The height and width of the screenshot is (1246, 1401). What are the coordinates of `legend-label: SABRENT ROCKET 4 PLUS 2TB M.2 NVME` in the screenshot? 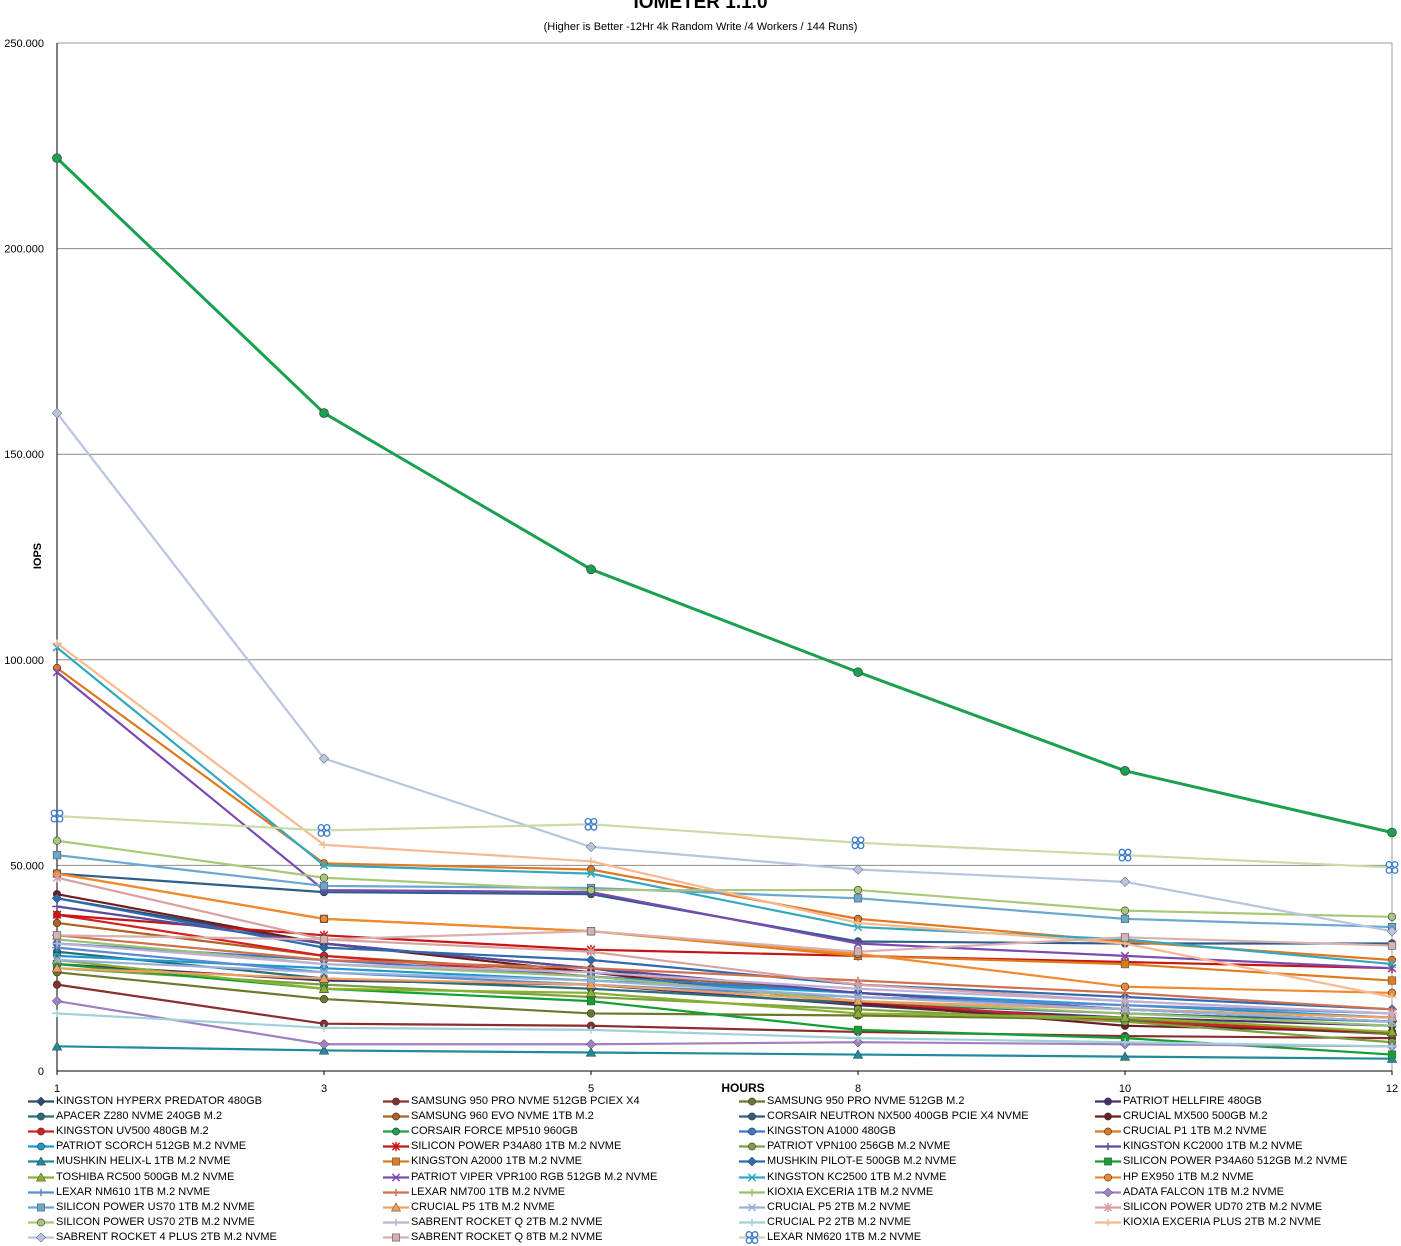 It's located at (166, 1236).